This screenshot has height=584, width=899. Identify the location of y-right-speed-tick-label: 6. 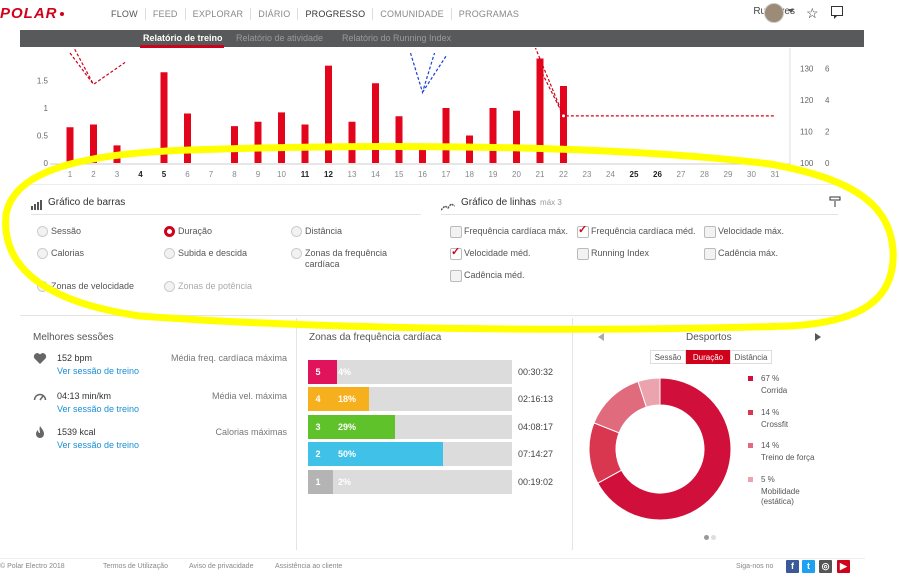
(827, 69).